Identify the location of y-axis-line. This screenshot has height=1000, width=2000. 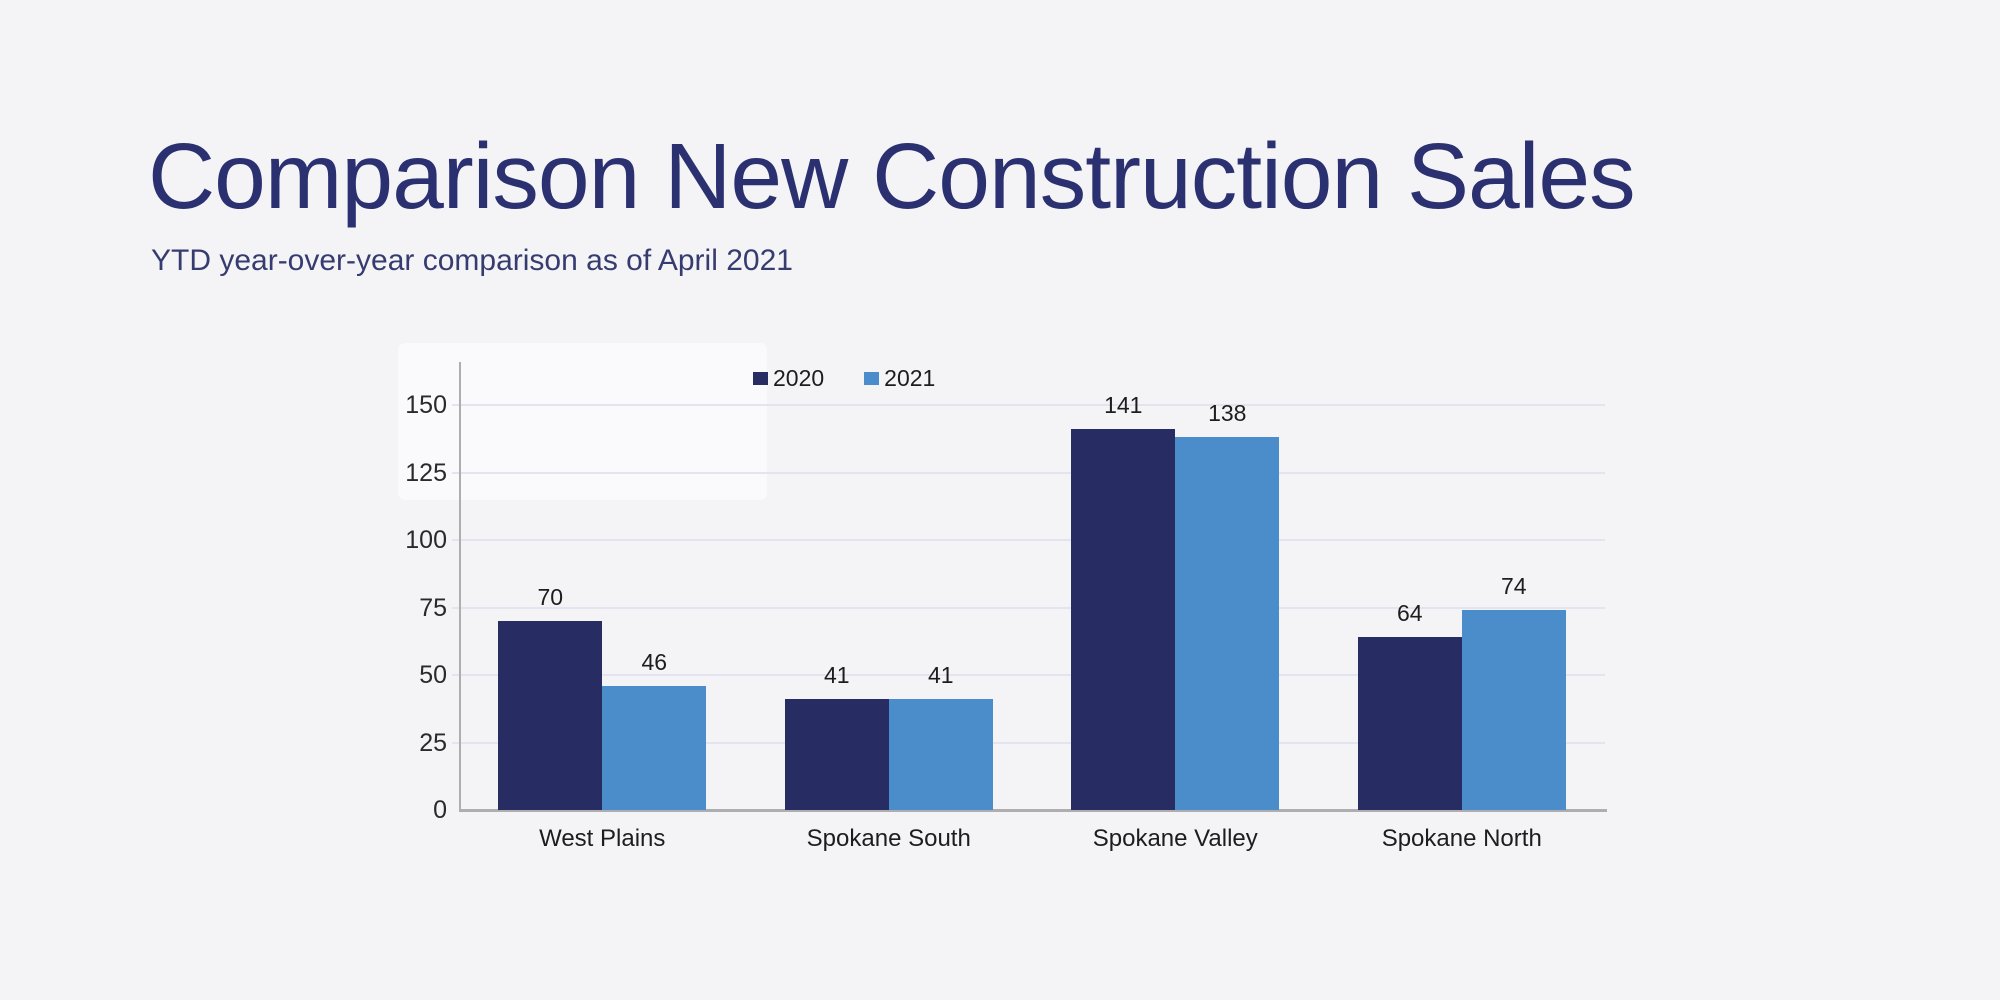
(460, 586).